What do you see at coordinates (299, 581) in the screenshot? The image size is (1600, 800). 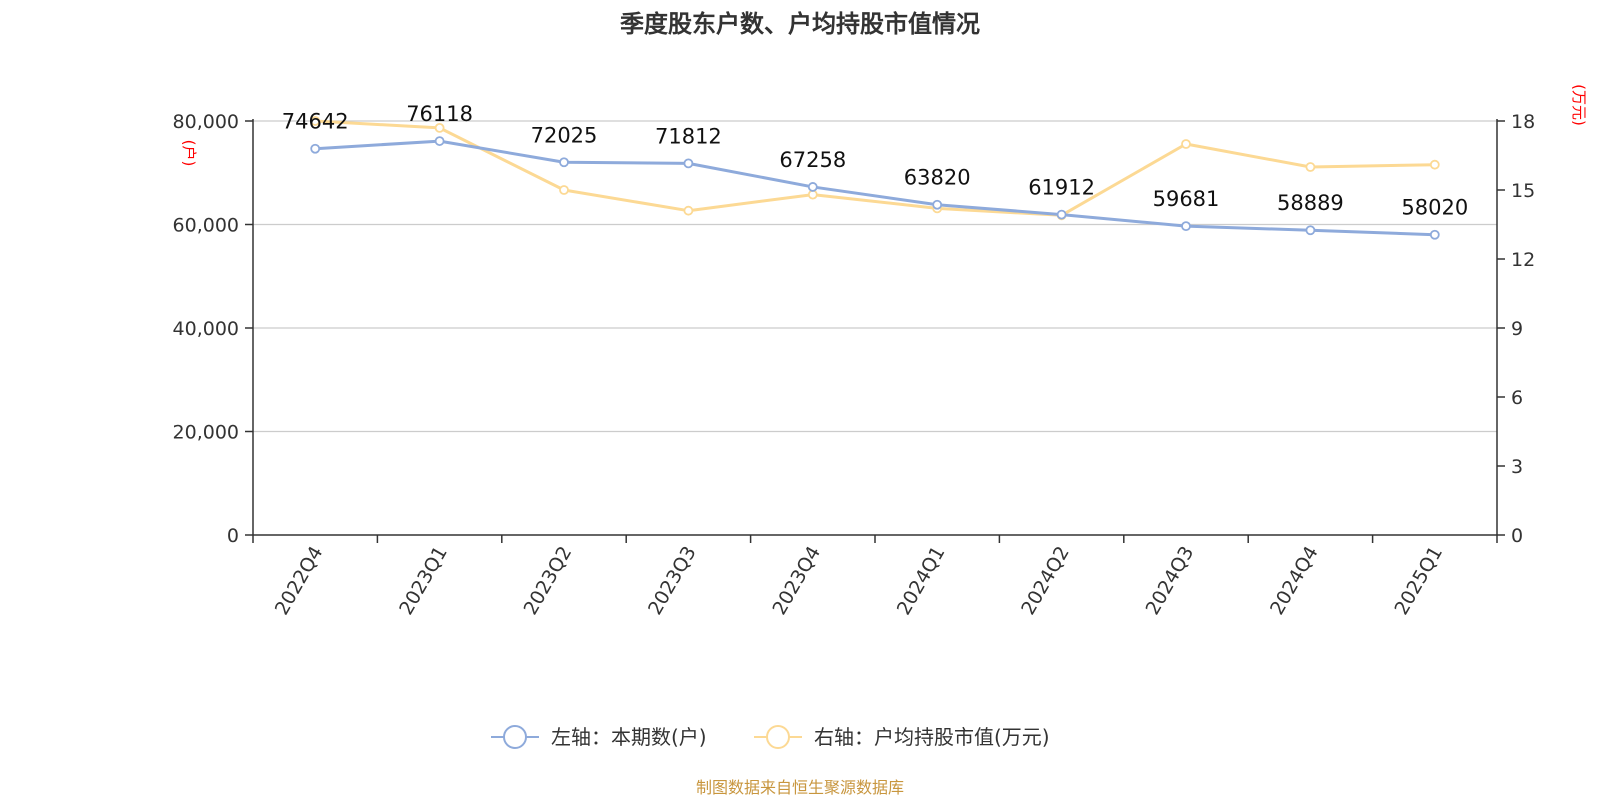 I see `x-tick-label: 2022Q4` at bounding box center [299, 581].